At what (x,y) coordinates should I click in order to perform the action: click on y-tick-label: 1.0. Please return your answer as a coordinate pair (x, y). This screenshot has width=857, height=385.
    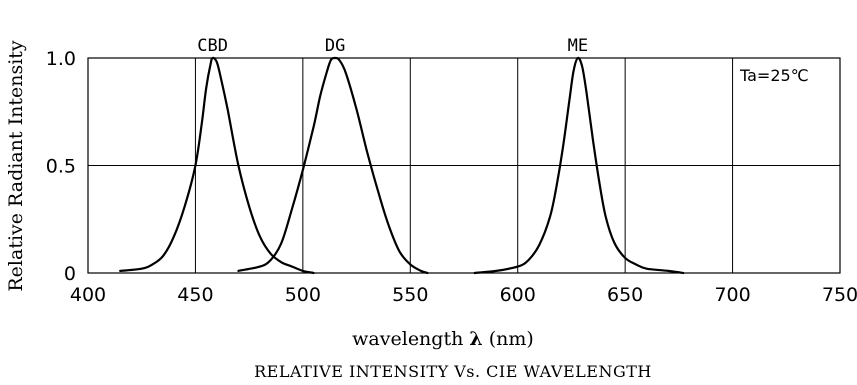
    Looking at the image, I should click on (61, 59).